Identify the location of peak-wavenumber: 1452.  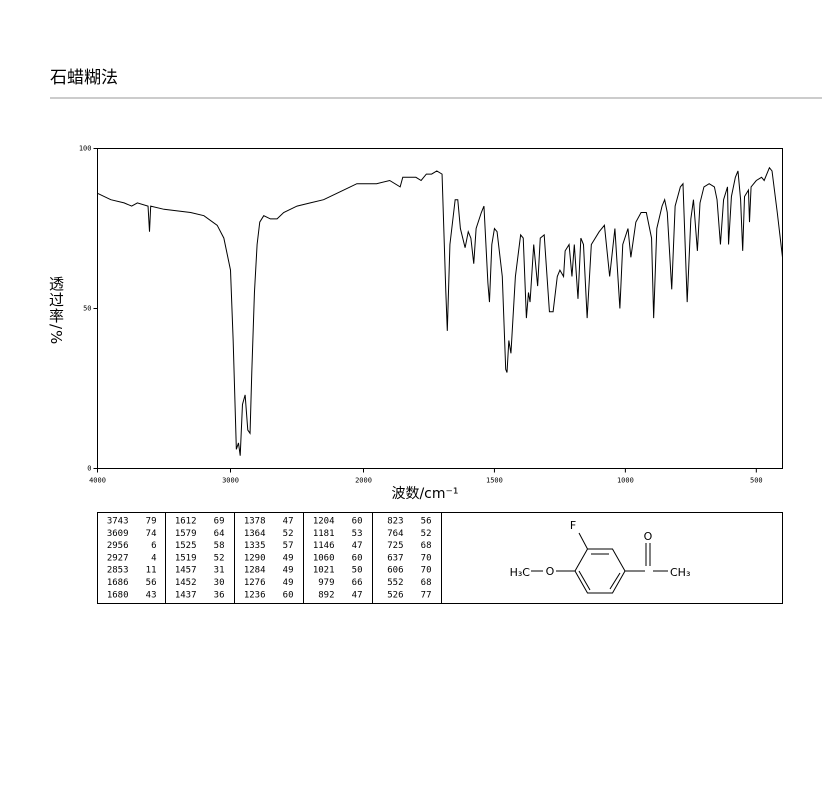
(186, 583).